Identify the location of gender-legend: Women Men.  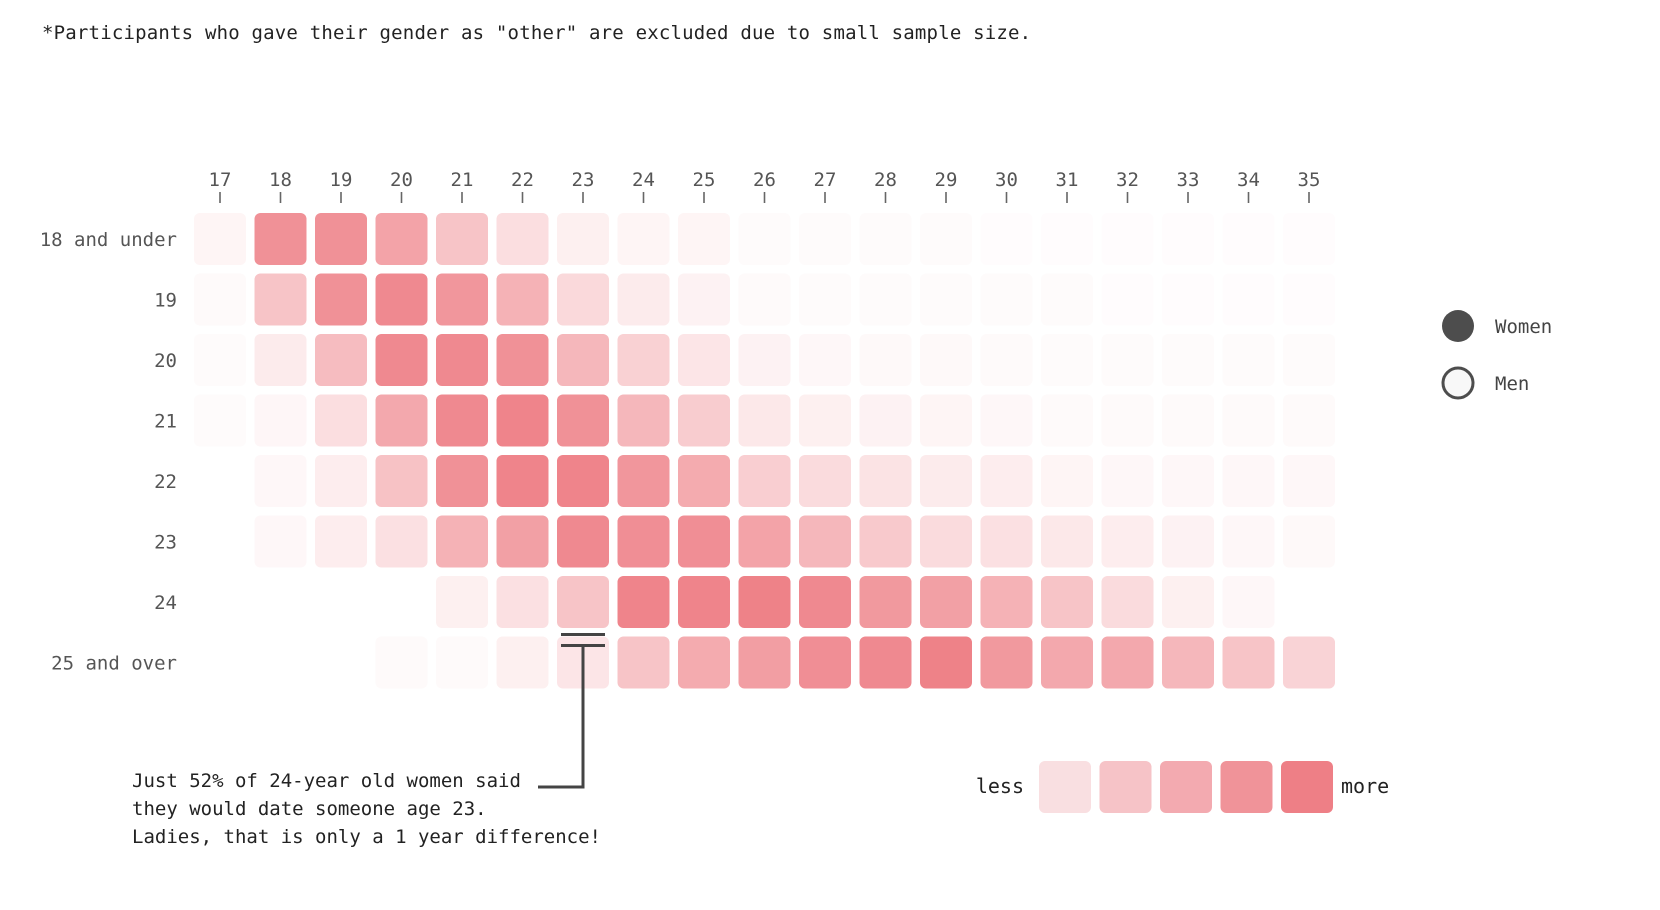
(1496, 355).